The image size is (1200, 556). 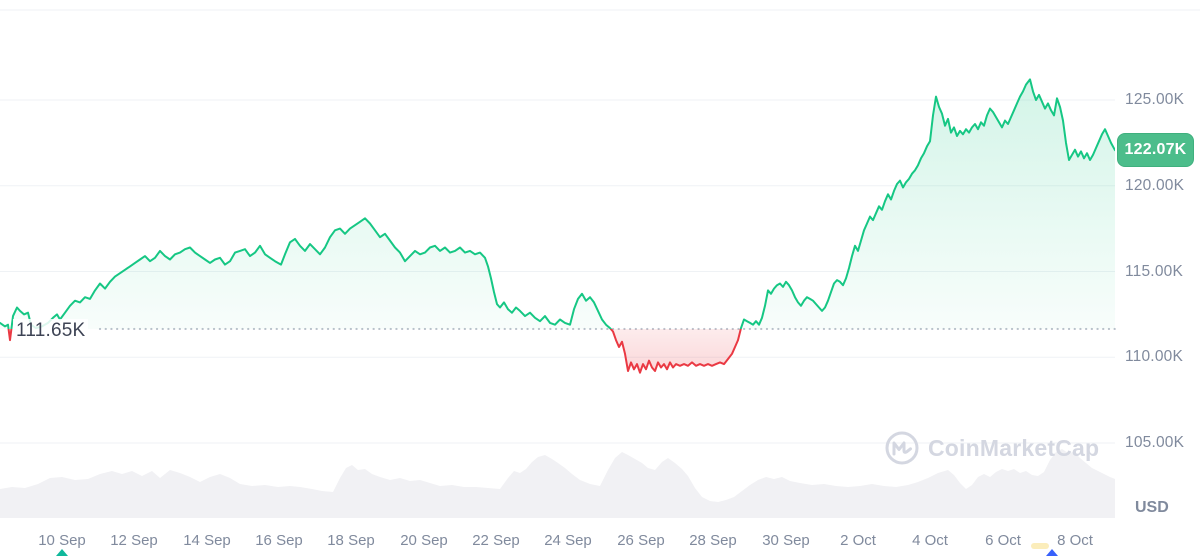 I want to click on y-axis-tick-label: 120.00K, so click(x=1155, y=185).